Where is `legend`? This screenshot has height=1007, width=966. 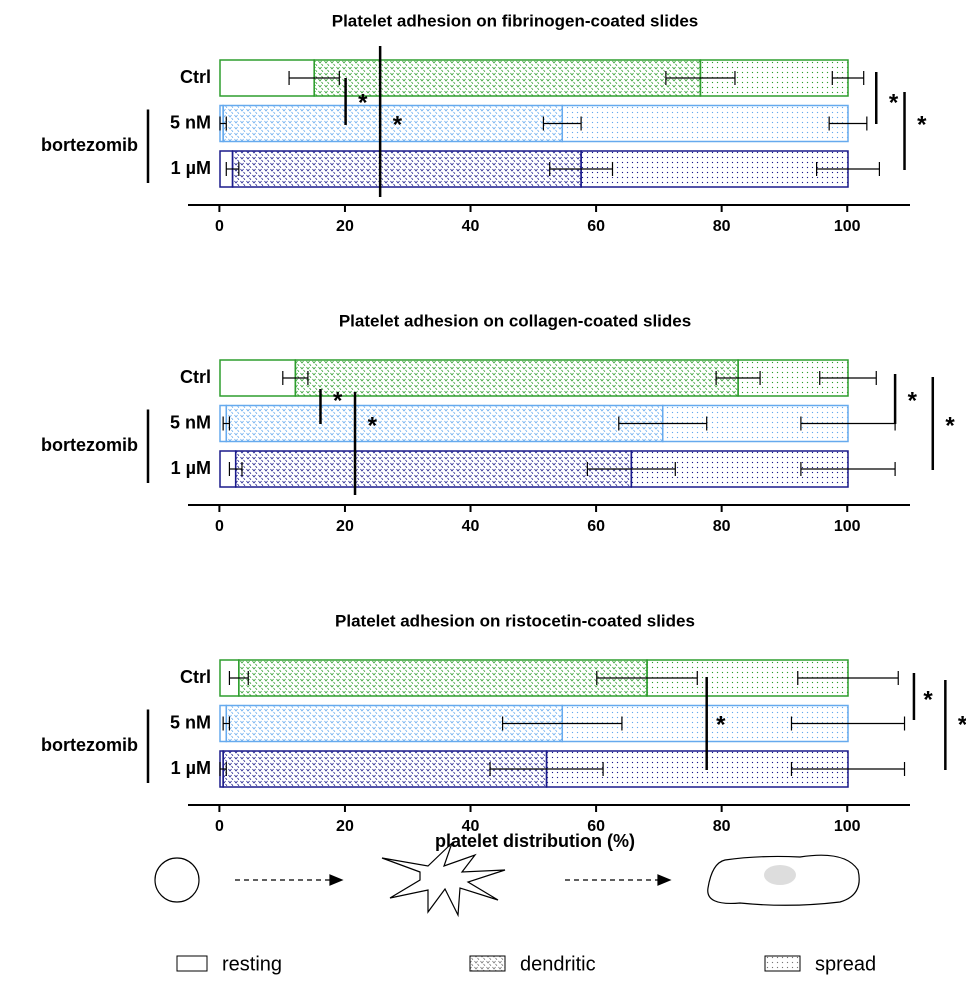
legend is located at coordinates (488, 963).